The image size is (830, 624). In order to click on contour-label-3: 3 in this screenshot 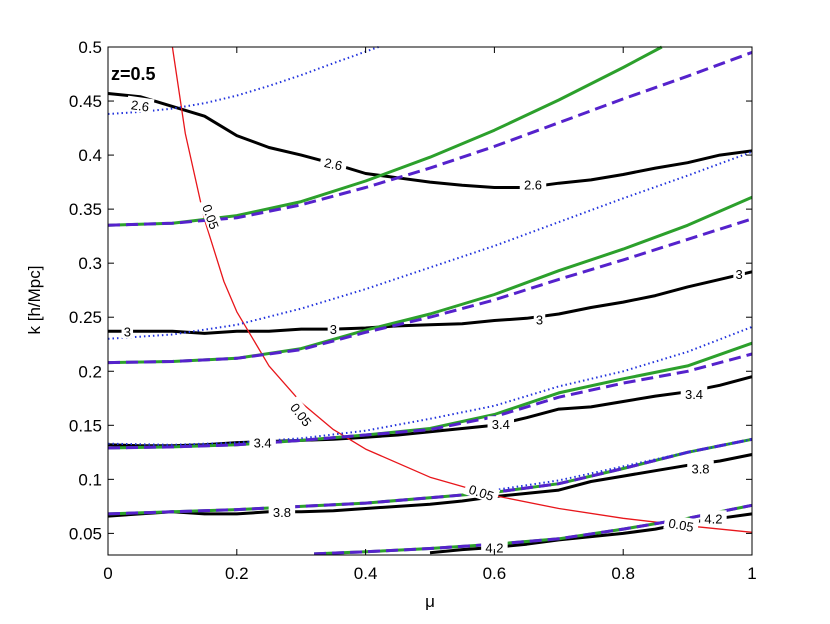, I will do `click(127, 331)`.